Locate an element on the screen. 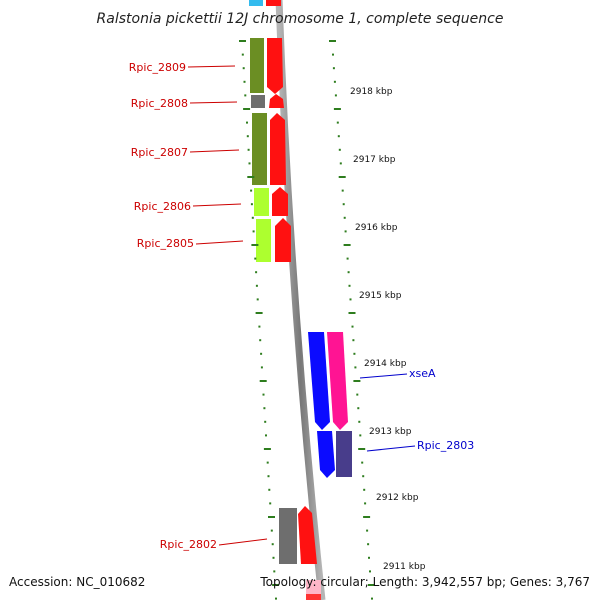 Image resolution: width=600 pixels, height=600 pixels. gene-block-rpic-2803-slate is located at coordinates (344, 454).